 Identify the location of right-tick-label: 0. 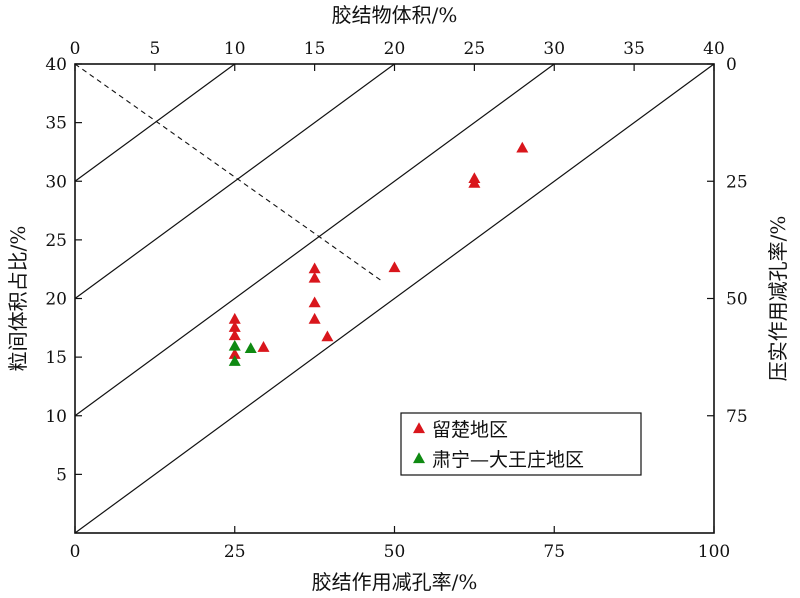
(731, 65).